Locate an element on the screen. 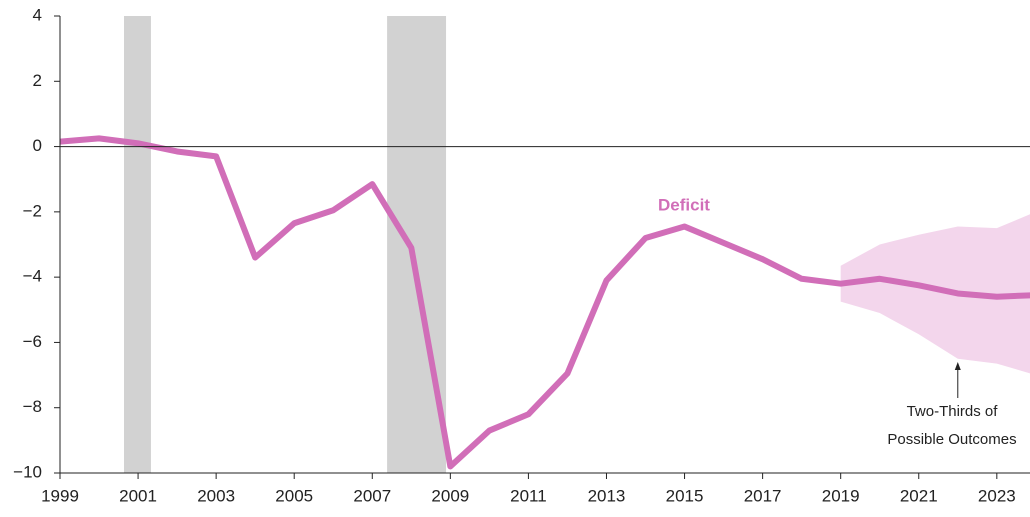  x-tick-label: 2023 is located at coordinates (997, 495).